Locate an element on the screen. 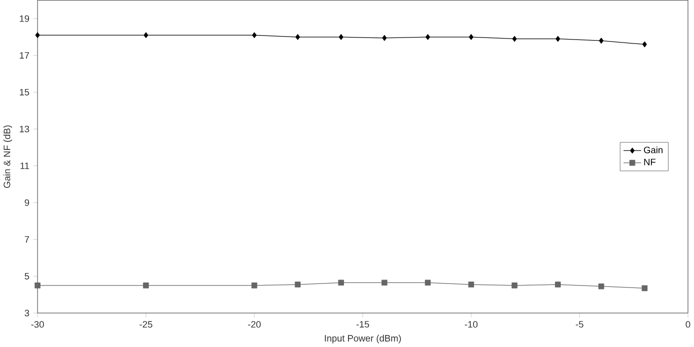  legend-label: Gain is located at coordinates (653, 150).